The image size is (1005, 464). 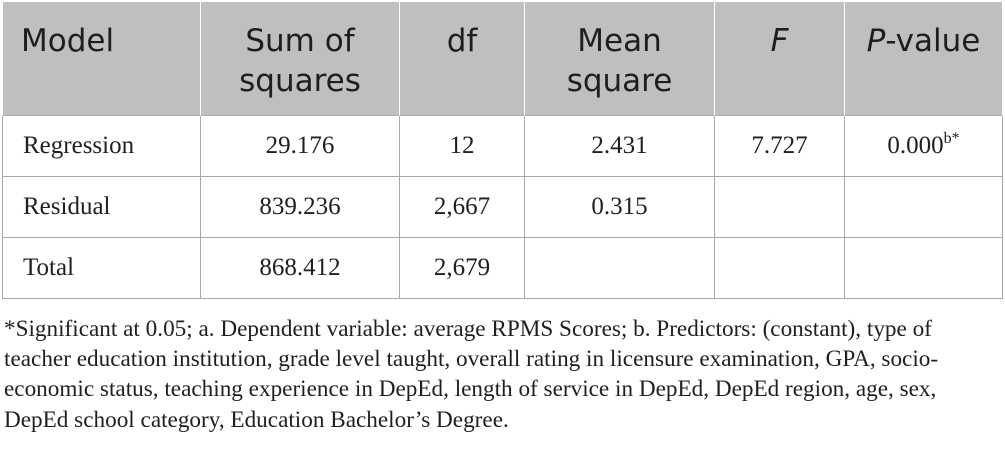 What do you see at coordinates (101, 207) in the screenshot?
I see `cell-model: Residual` at bounding box center [101, 207].